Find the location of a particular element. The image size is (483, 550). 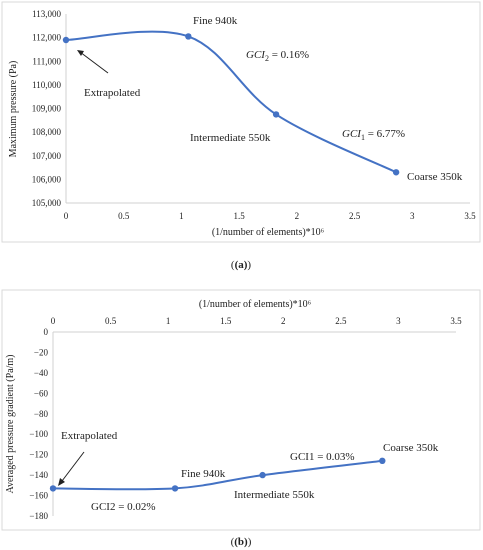

chart-b-gci2: GCI2 = 0.02% is located at coordinates (123, 507).